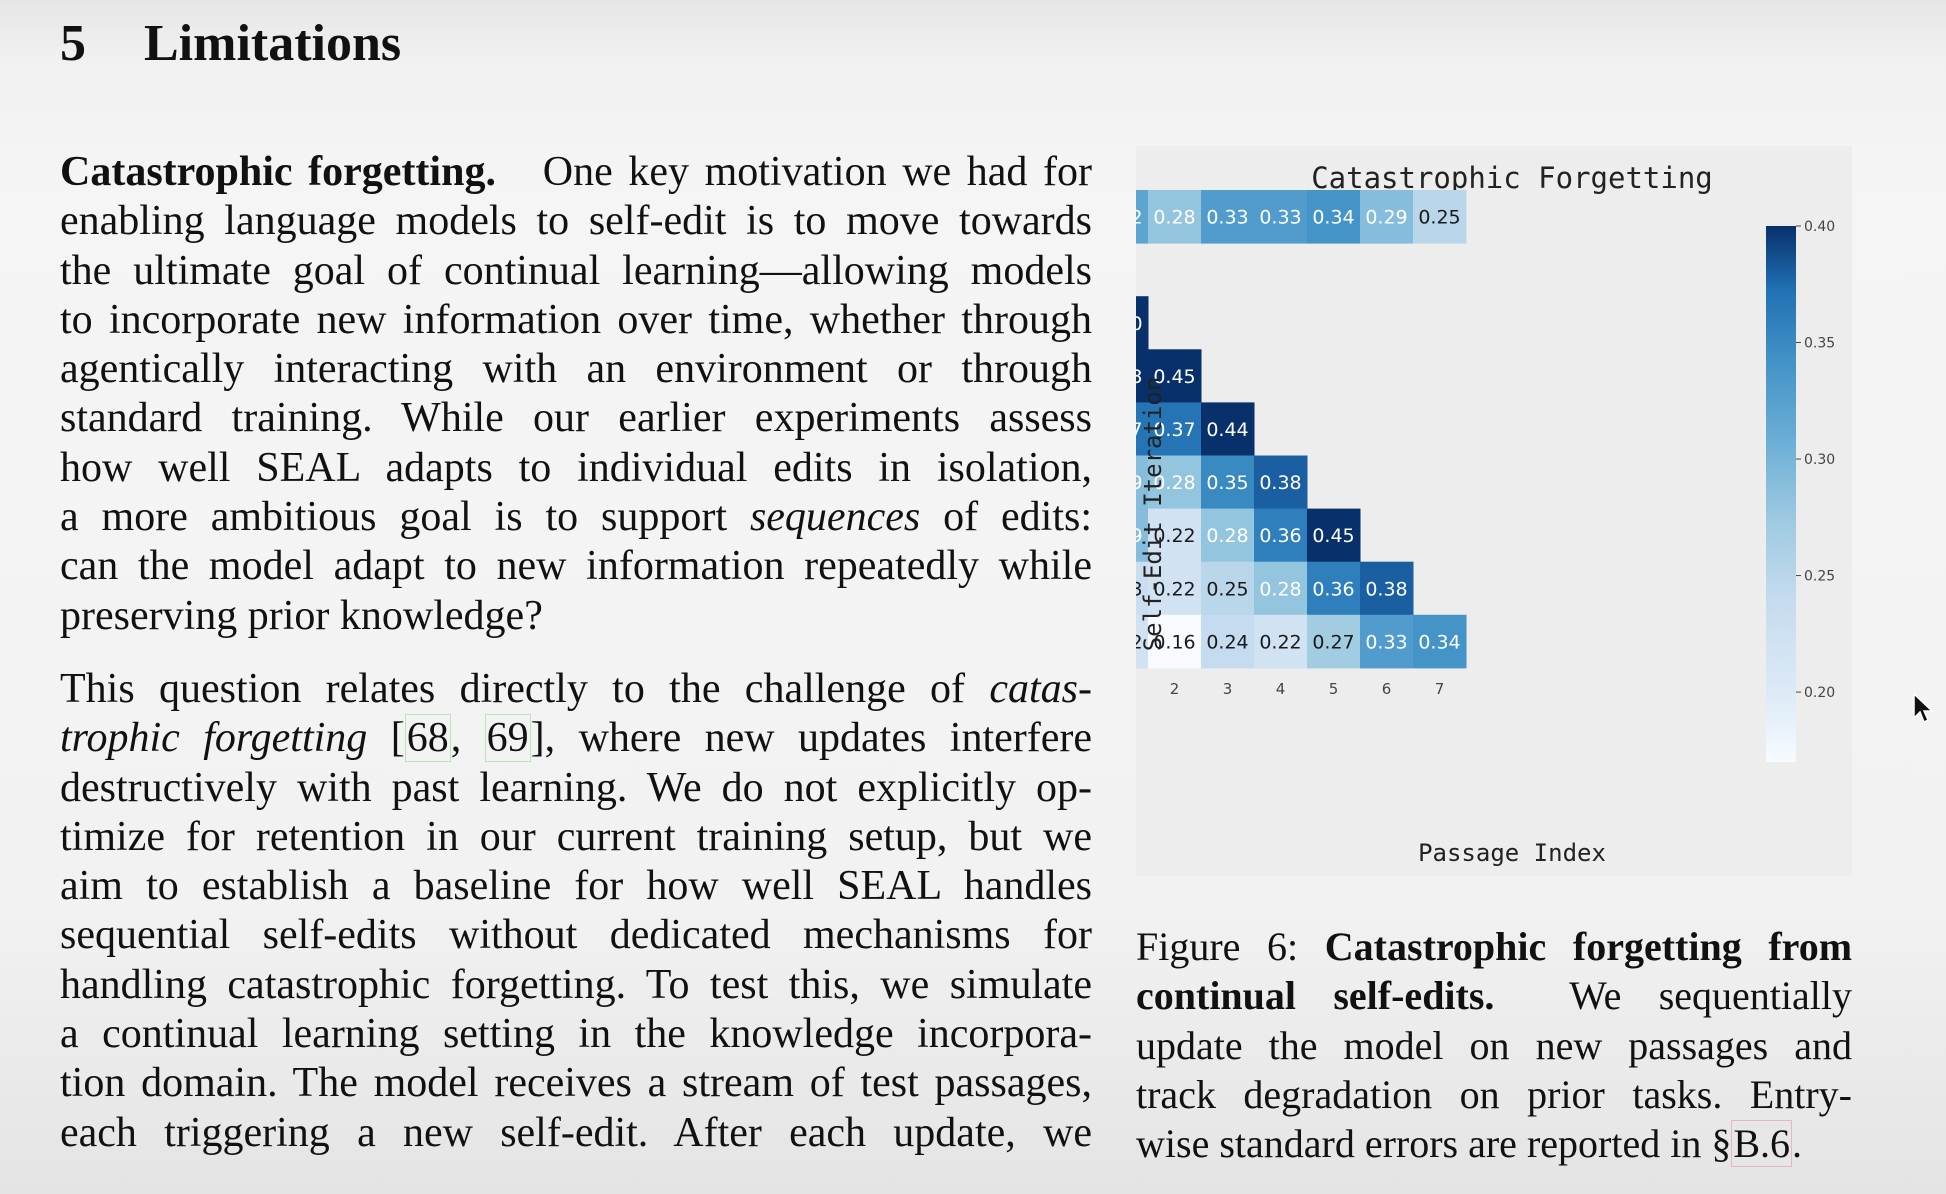 Image resolution: width=1946 pixels, height=1194 pixels. What do you see at coordinates (1175, 689) in the screenshot?
I see `x-tick-label: 2` at bounding box center [1175, 689].